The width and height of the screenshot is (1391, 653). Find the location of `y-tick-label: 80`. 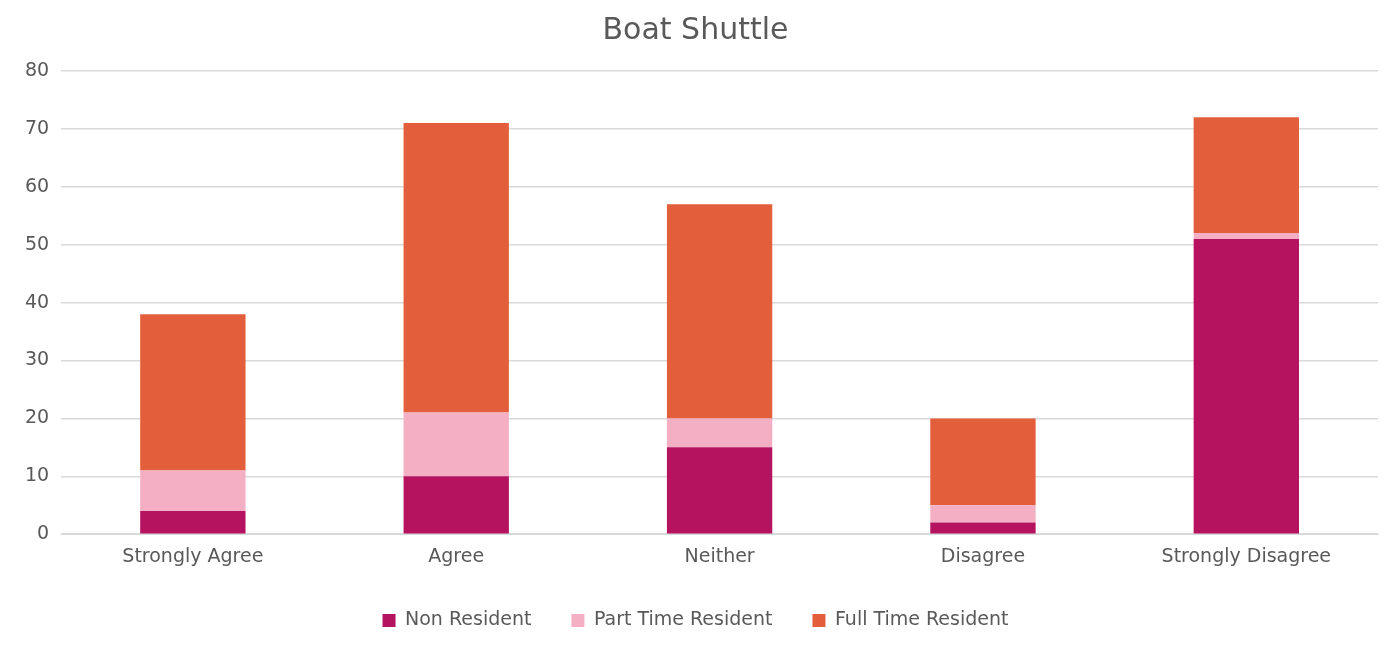

y-tick-label: 80 is located at coordinates (37, 68).